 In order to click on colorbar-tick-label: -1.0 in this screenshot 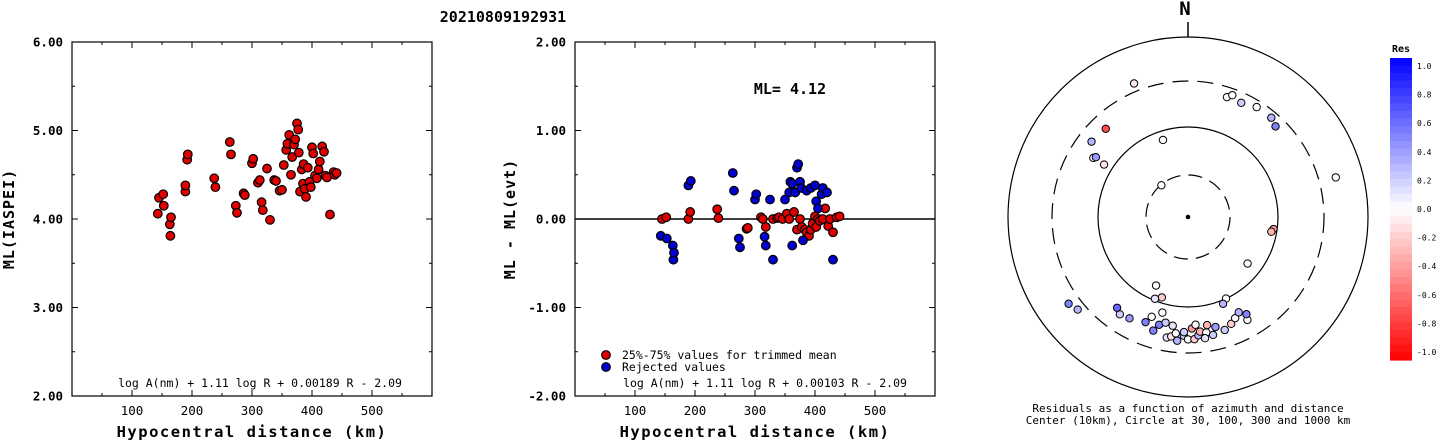, I will do `click(1426, 352)`.